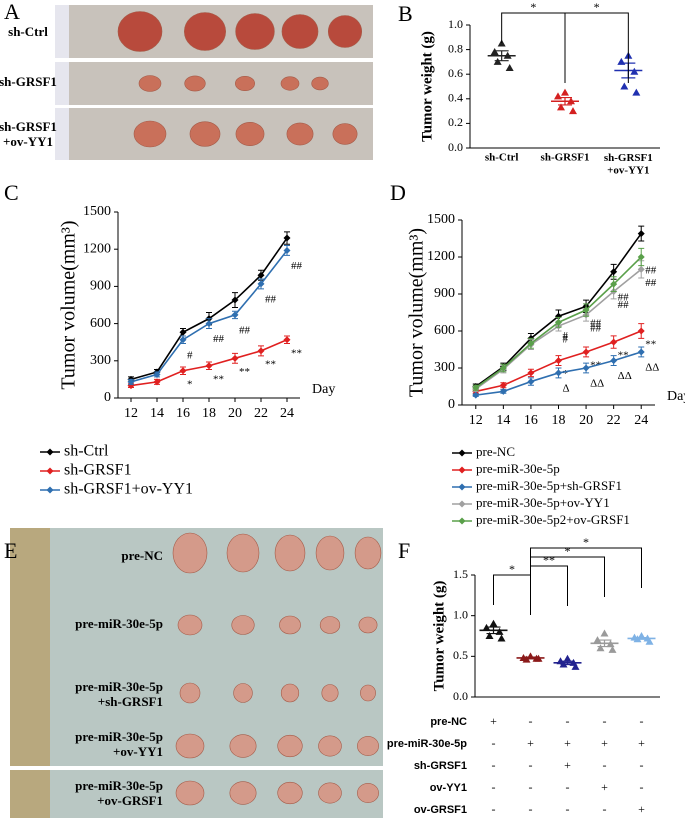 The height and width of the screenshot is (822, 685). I want to click on table-row-label: ov-YY1, so click(448, 788).